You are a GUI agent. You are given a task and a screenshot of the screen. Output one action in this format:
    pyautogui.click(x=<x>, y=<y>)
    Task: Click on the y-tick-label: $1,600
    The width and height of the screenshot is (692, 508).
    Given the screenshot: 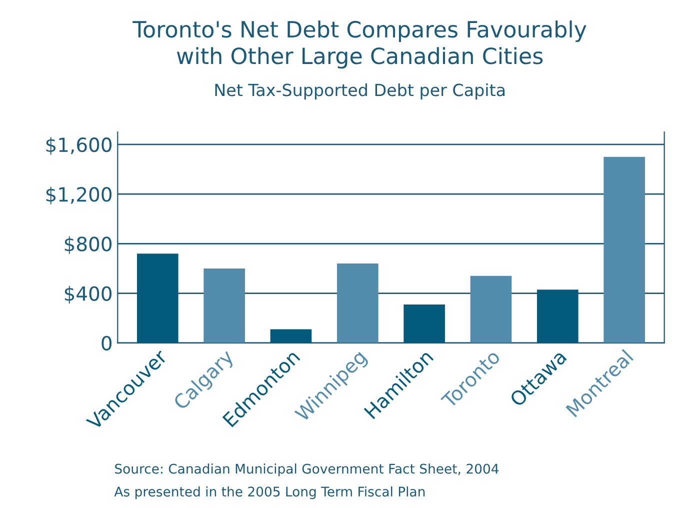 What is the action you would take?
    pyautogui.click(x=79, y=146)
    